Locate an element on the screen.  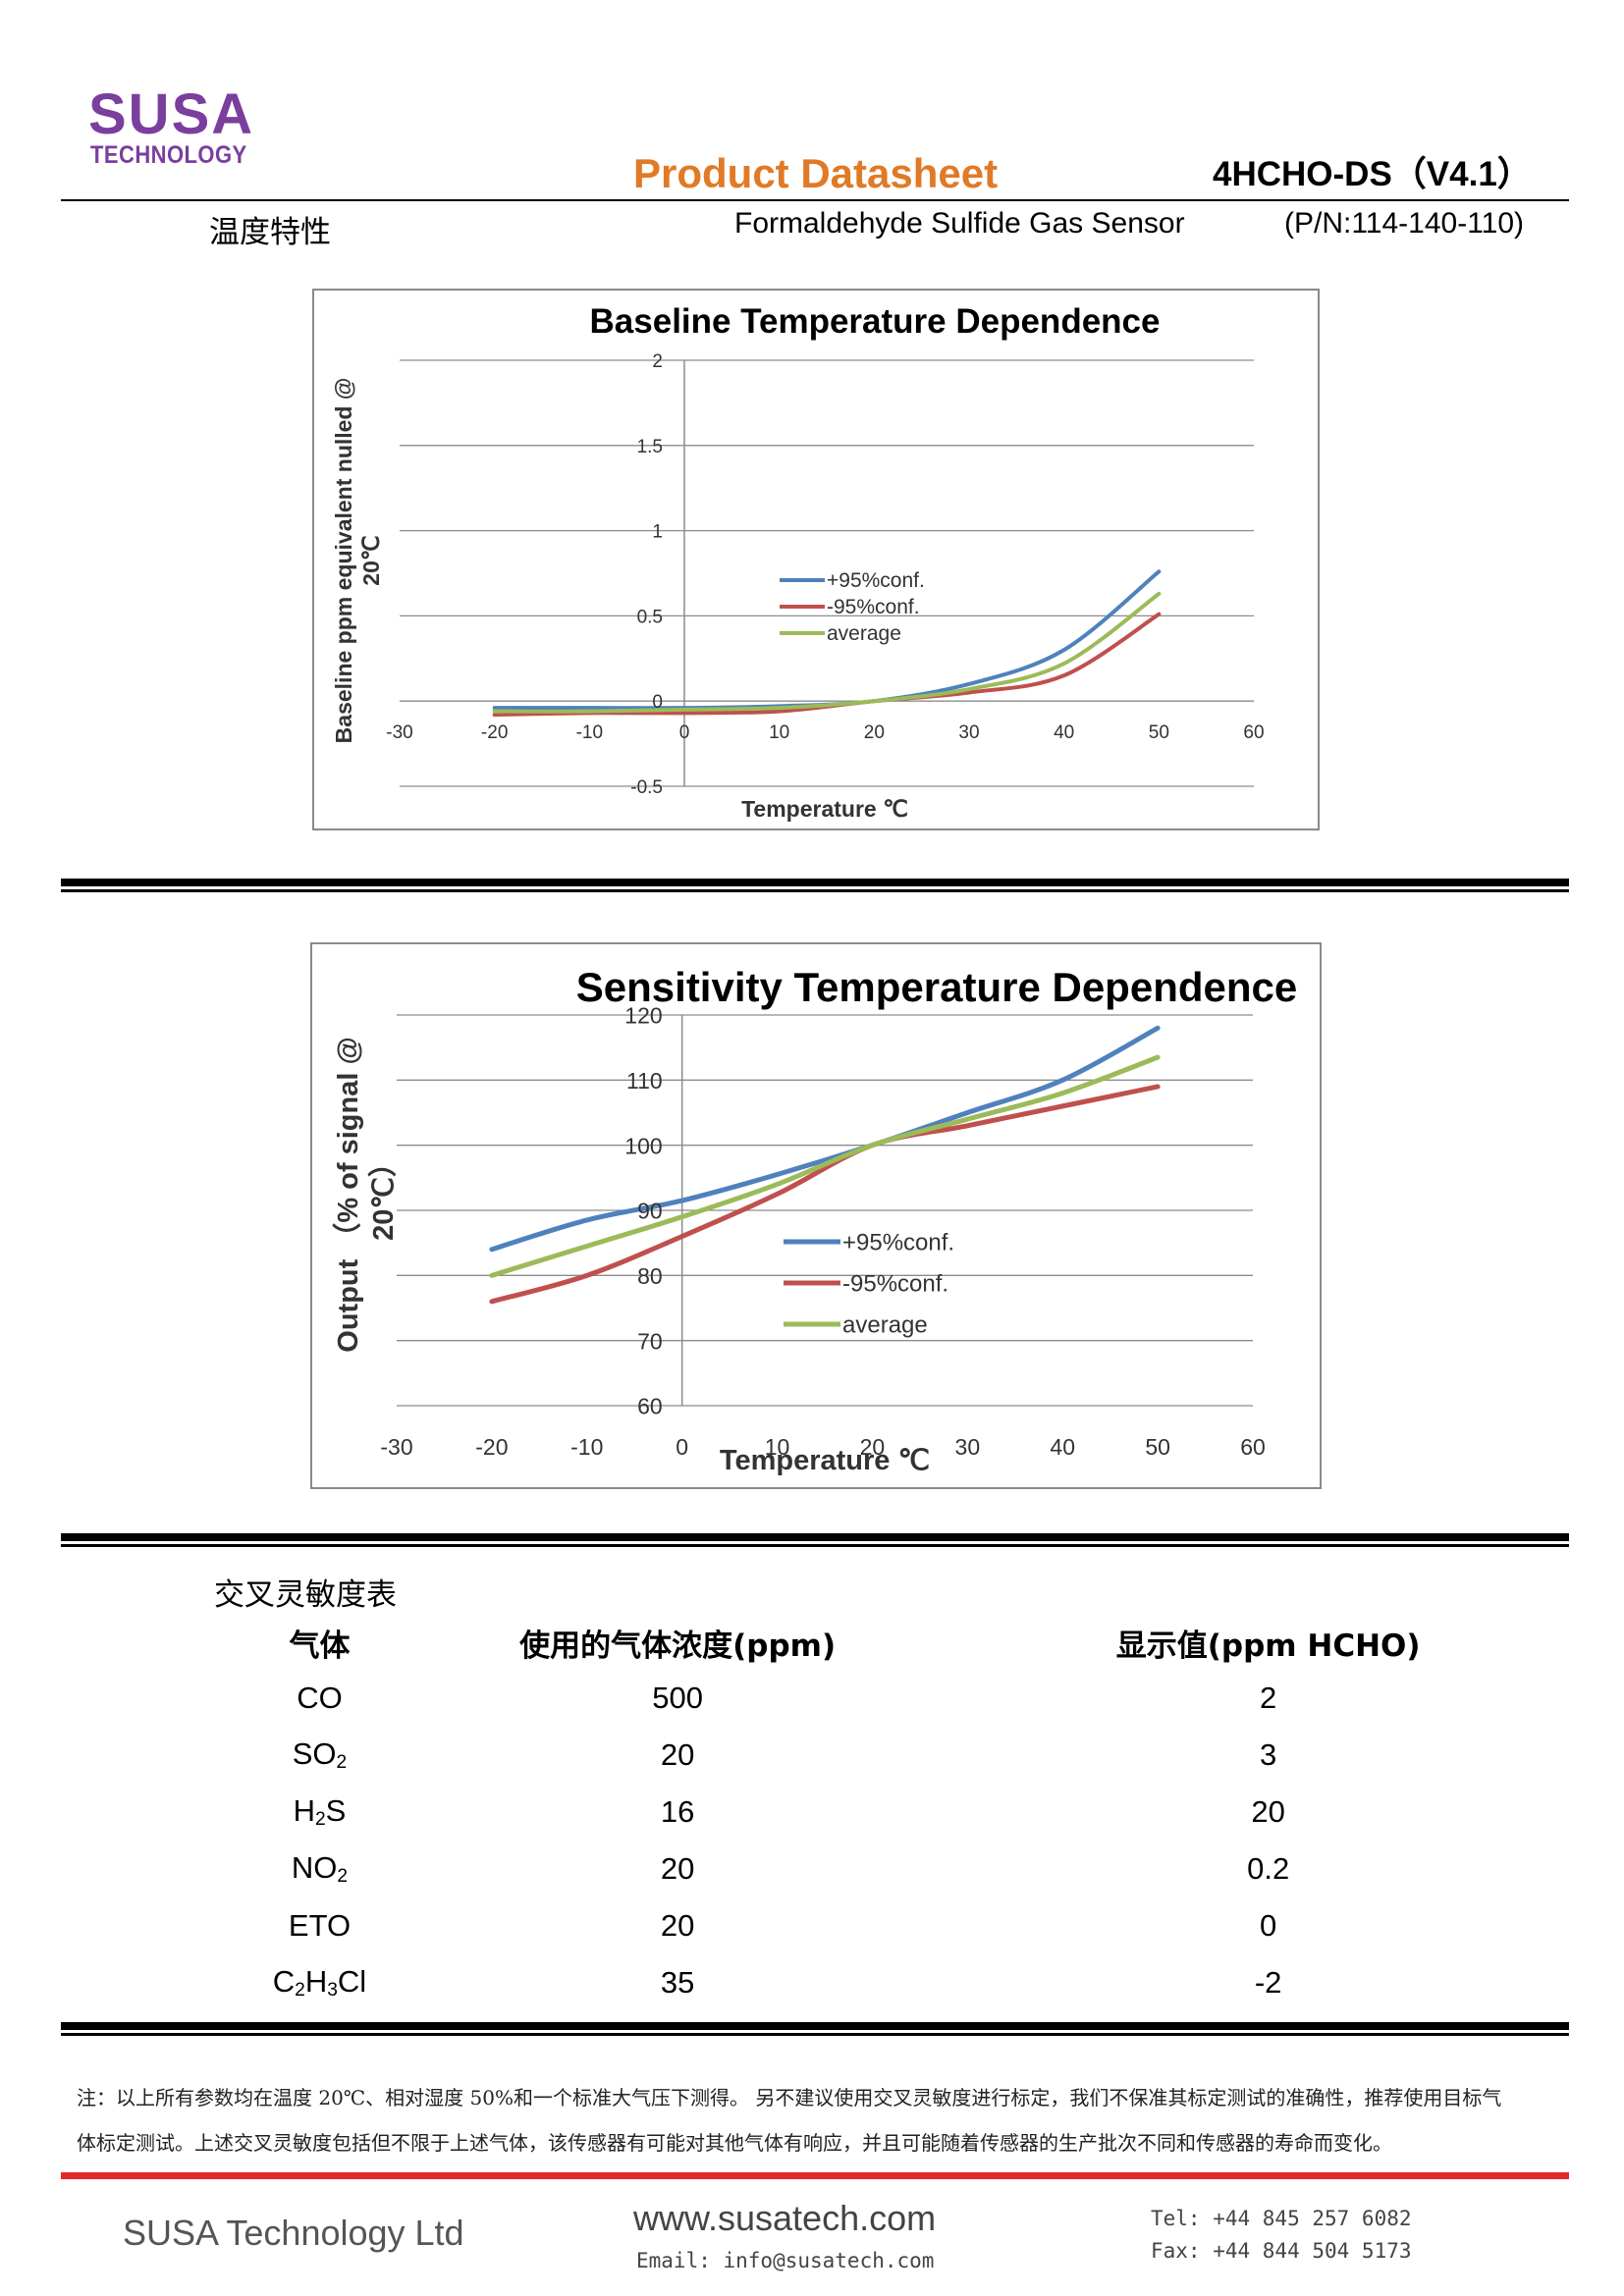
header-divider is located at coordinates (815, 200).